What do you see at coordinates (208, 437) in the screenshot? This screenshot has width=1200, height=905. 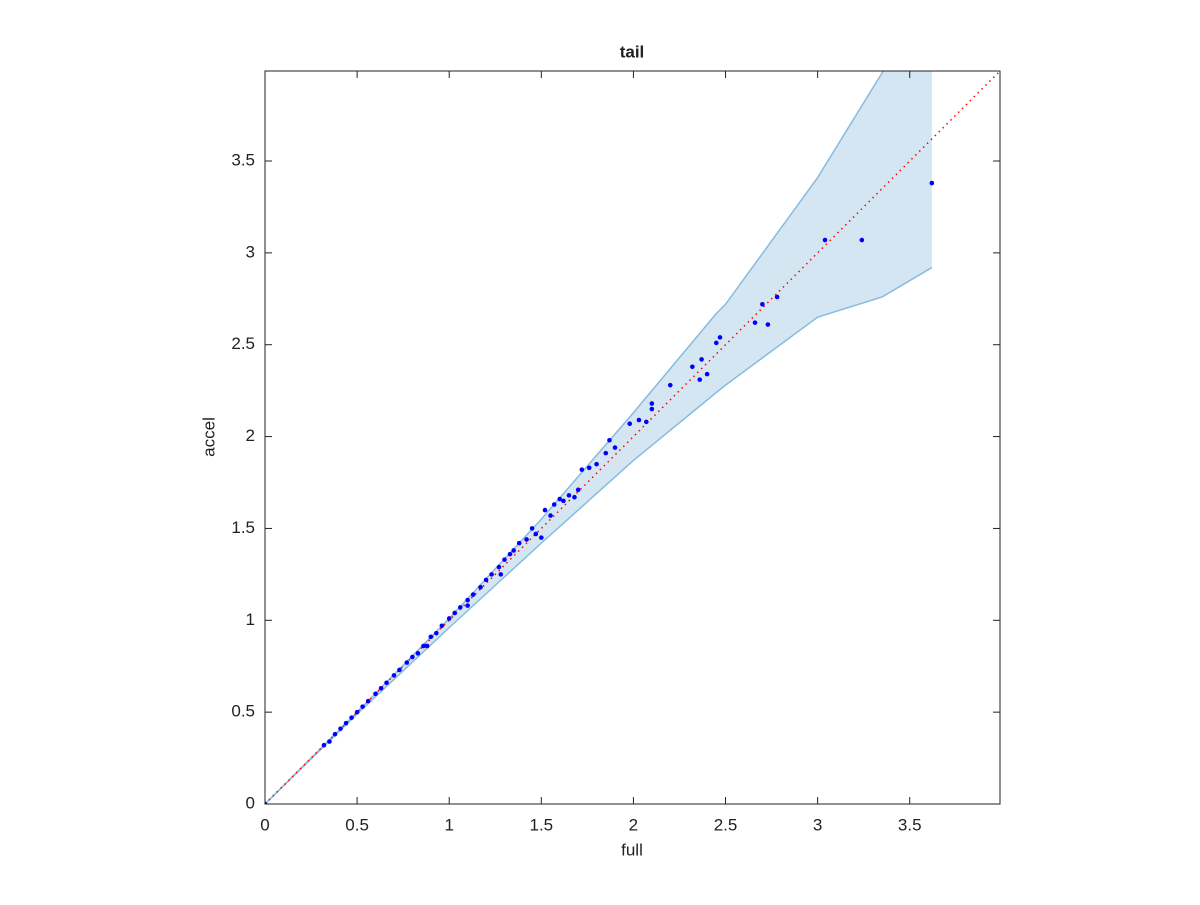 I see `y-axis-label: accel` at bounding box center [208, 437].